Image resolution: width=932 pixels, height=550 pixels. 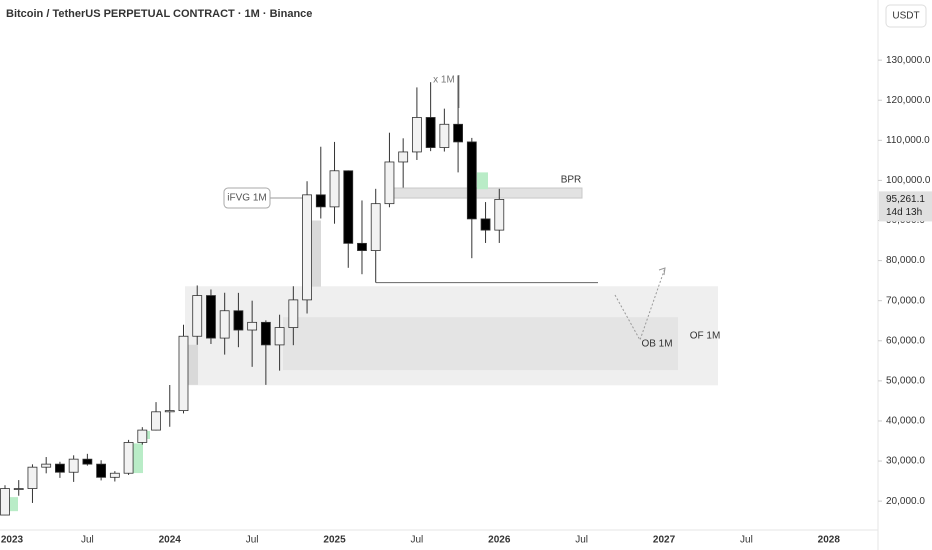 What do you see at coordinates (905, 461) in the screenshot?
I see `y-tick-label: 30,000.0` at bounding box center [905, 461].